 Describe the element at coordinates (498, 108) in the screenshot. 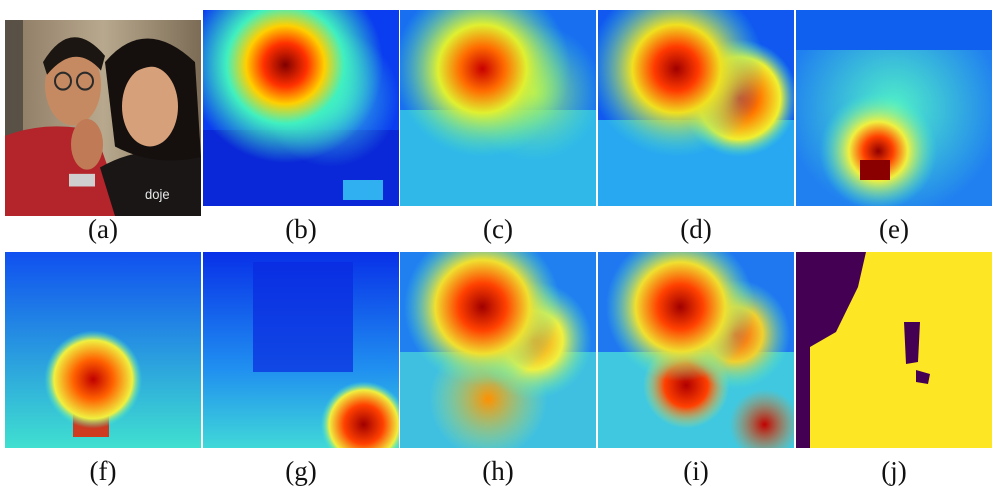

I see `panel-c-heatmap` at that location.